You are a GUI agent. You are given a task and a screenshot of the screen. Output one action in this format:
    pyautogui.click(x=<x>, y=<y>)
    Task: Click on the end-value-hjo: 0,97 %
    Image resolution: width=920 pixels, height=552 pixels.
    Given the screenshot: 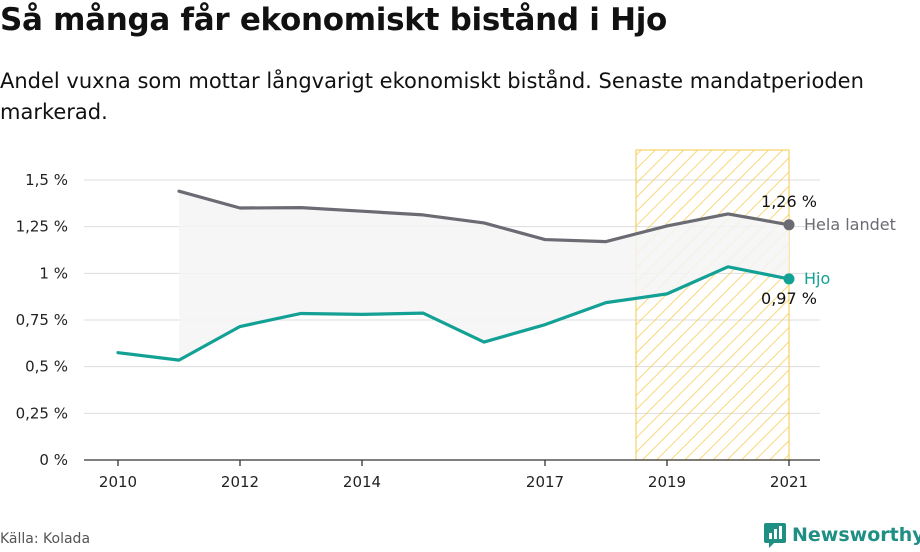 What is the action you would take?
    pyautogui.click(x=789, y=298)
    